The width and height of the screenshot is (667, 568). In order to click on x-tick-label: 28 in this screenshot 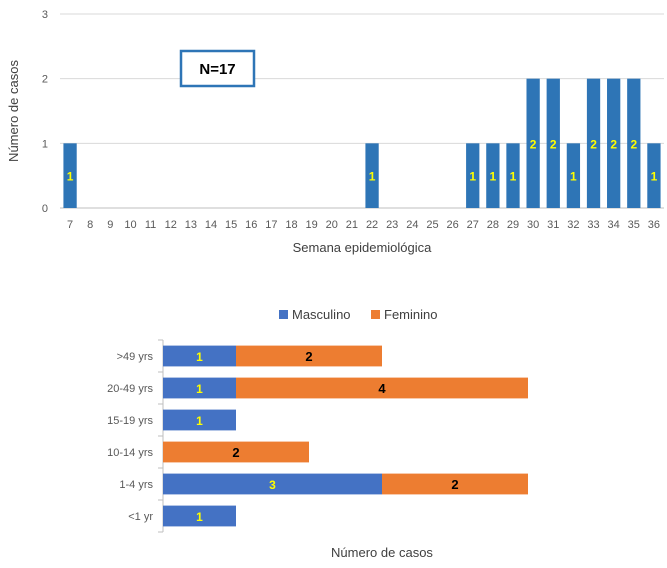, I will do `click(493, 225)`.